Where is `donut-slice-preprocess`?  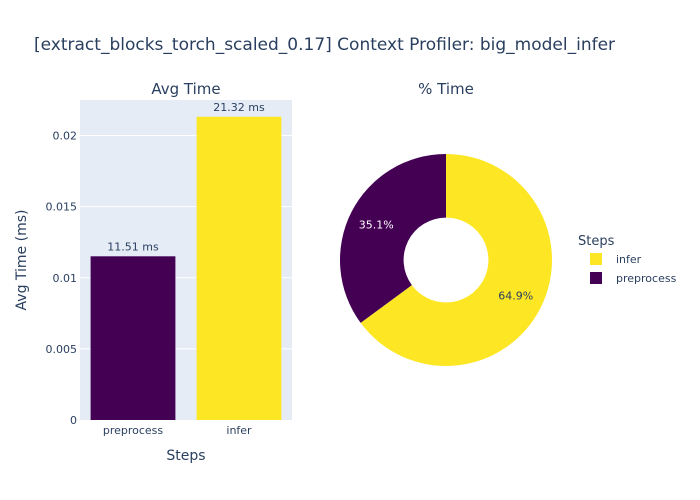
donut-slice-preprocess is located at coordinates (393, 238).